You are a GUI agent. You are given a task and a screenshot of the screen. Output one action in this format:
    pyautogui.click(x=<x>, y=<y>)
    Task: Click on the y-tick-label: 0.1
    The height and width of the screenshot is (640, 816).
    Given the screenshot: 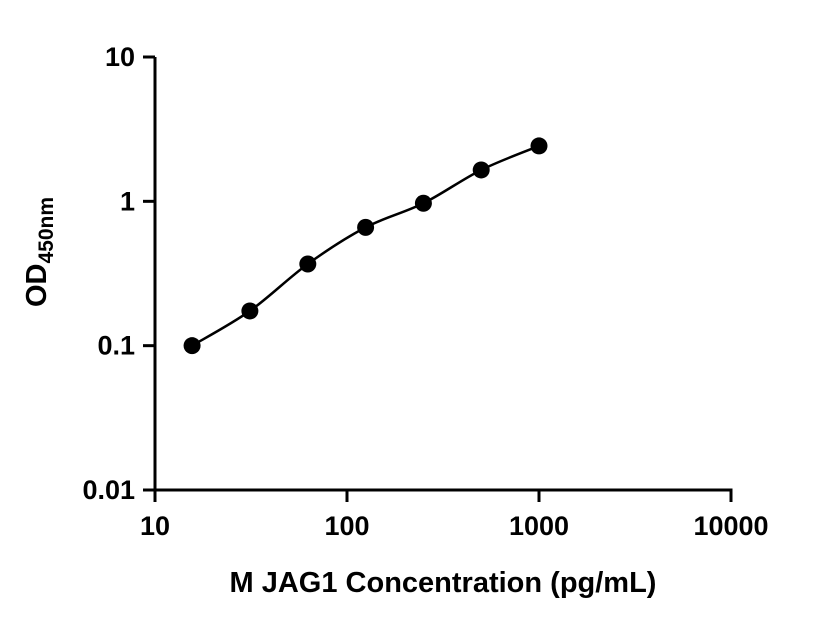 What is the action you would take?
    pyautogui.click(x=116, y=346)
    